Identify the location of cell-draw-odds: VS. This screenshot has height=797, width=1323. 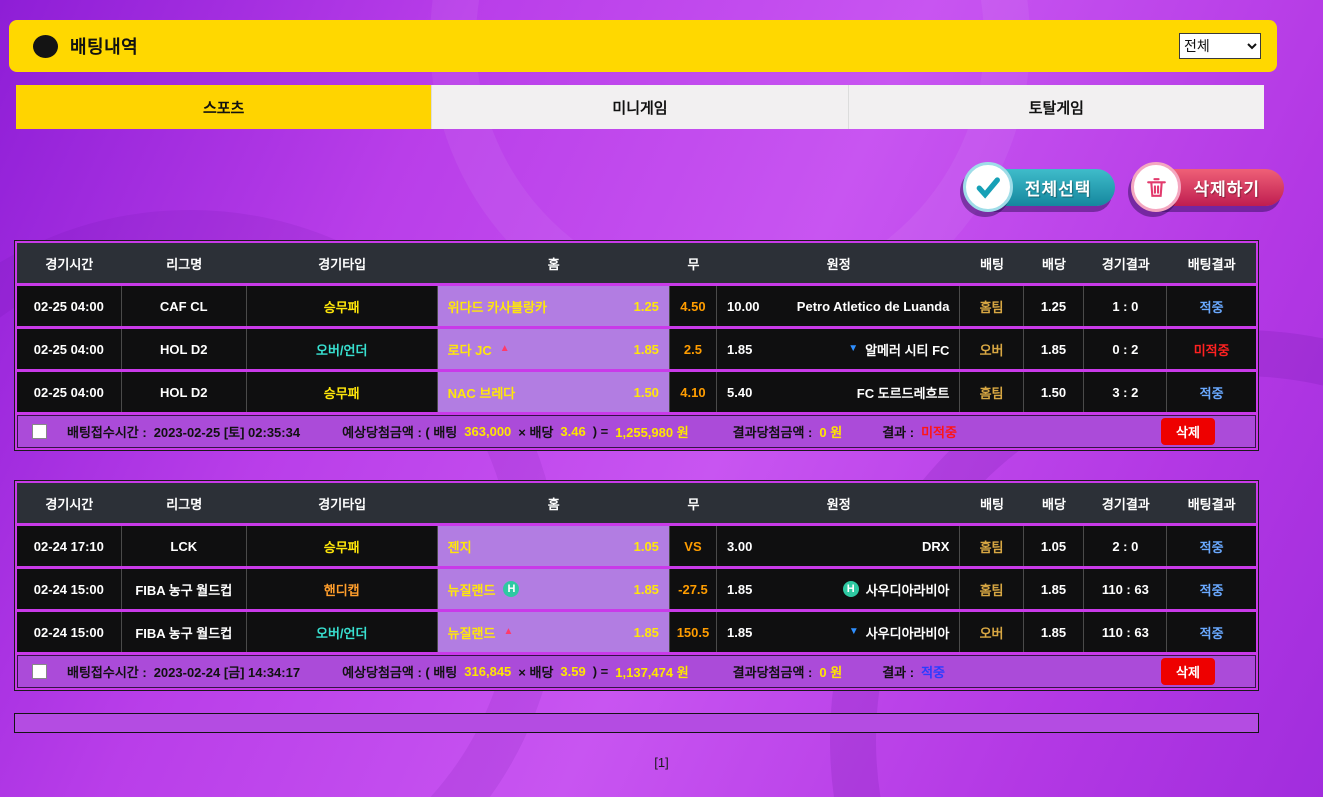
(693, 546).